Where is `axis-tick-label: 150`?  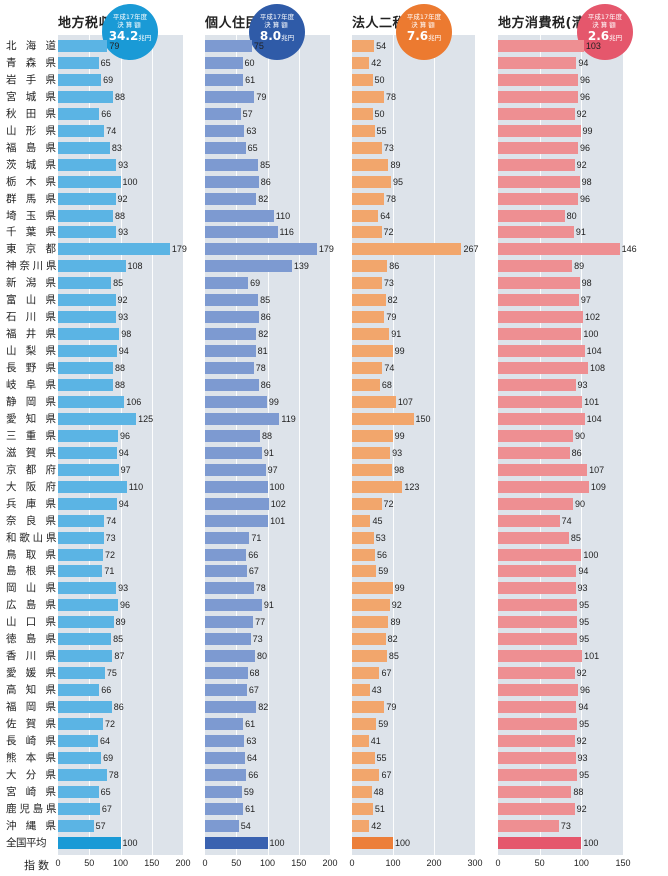
axis-tick-label: 150 is located at coordinates (152, 863).